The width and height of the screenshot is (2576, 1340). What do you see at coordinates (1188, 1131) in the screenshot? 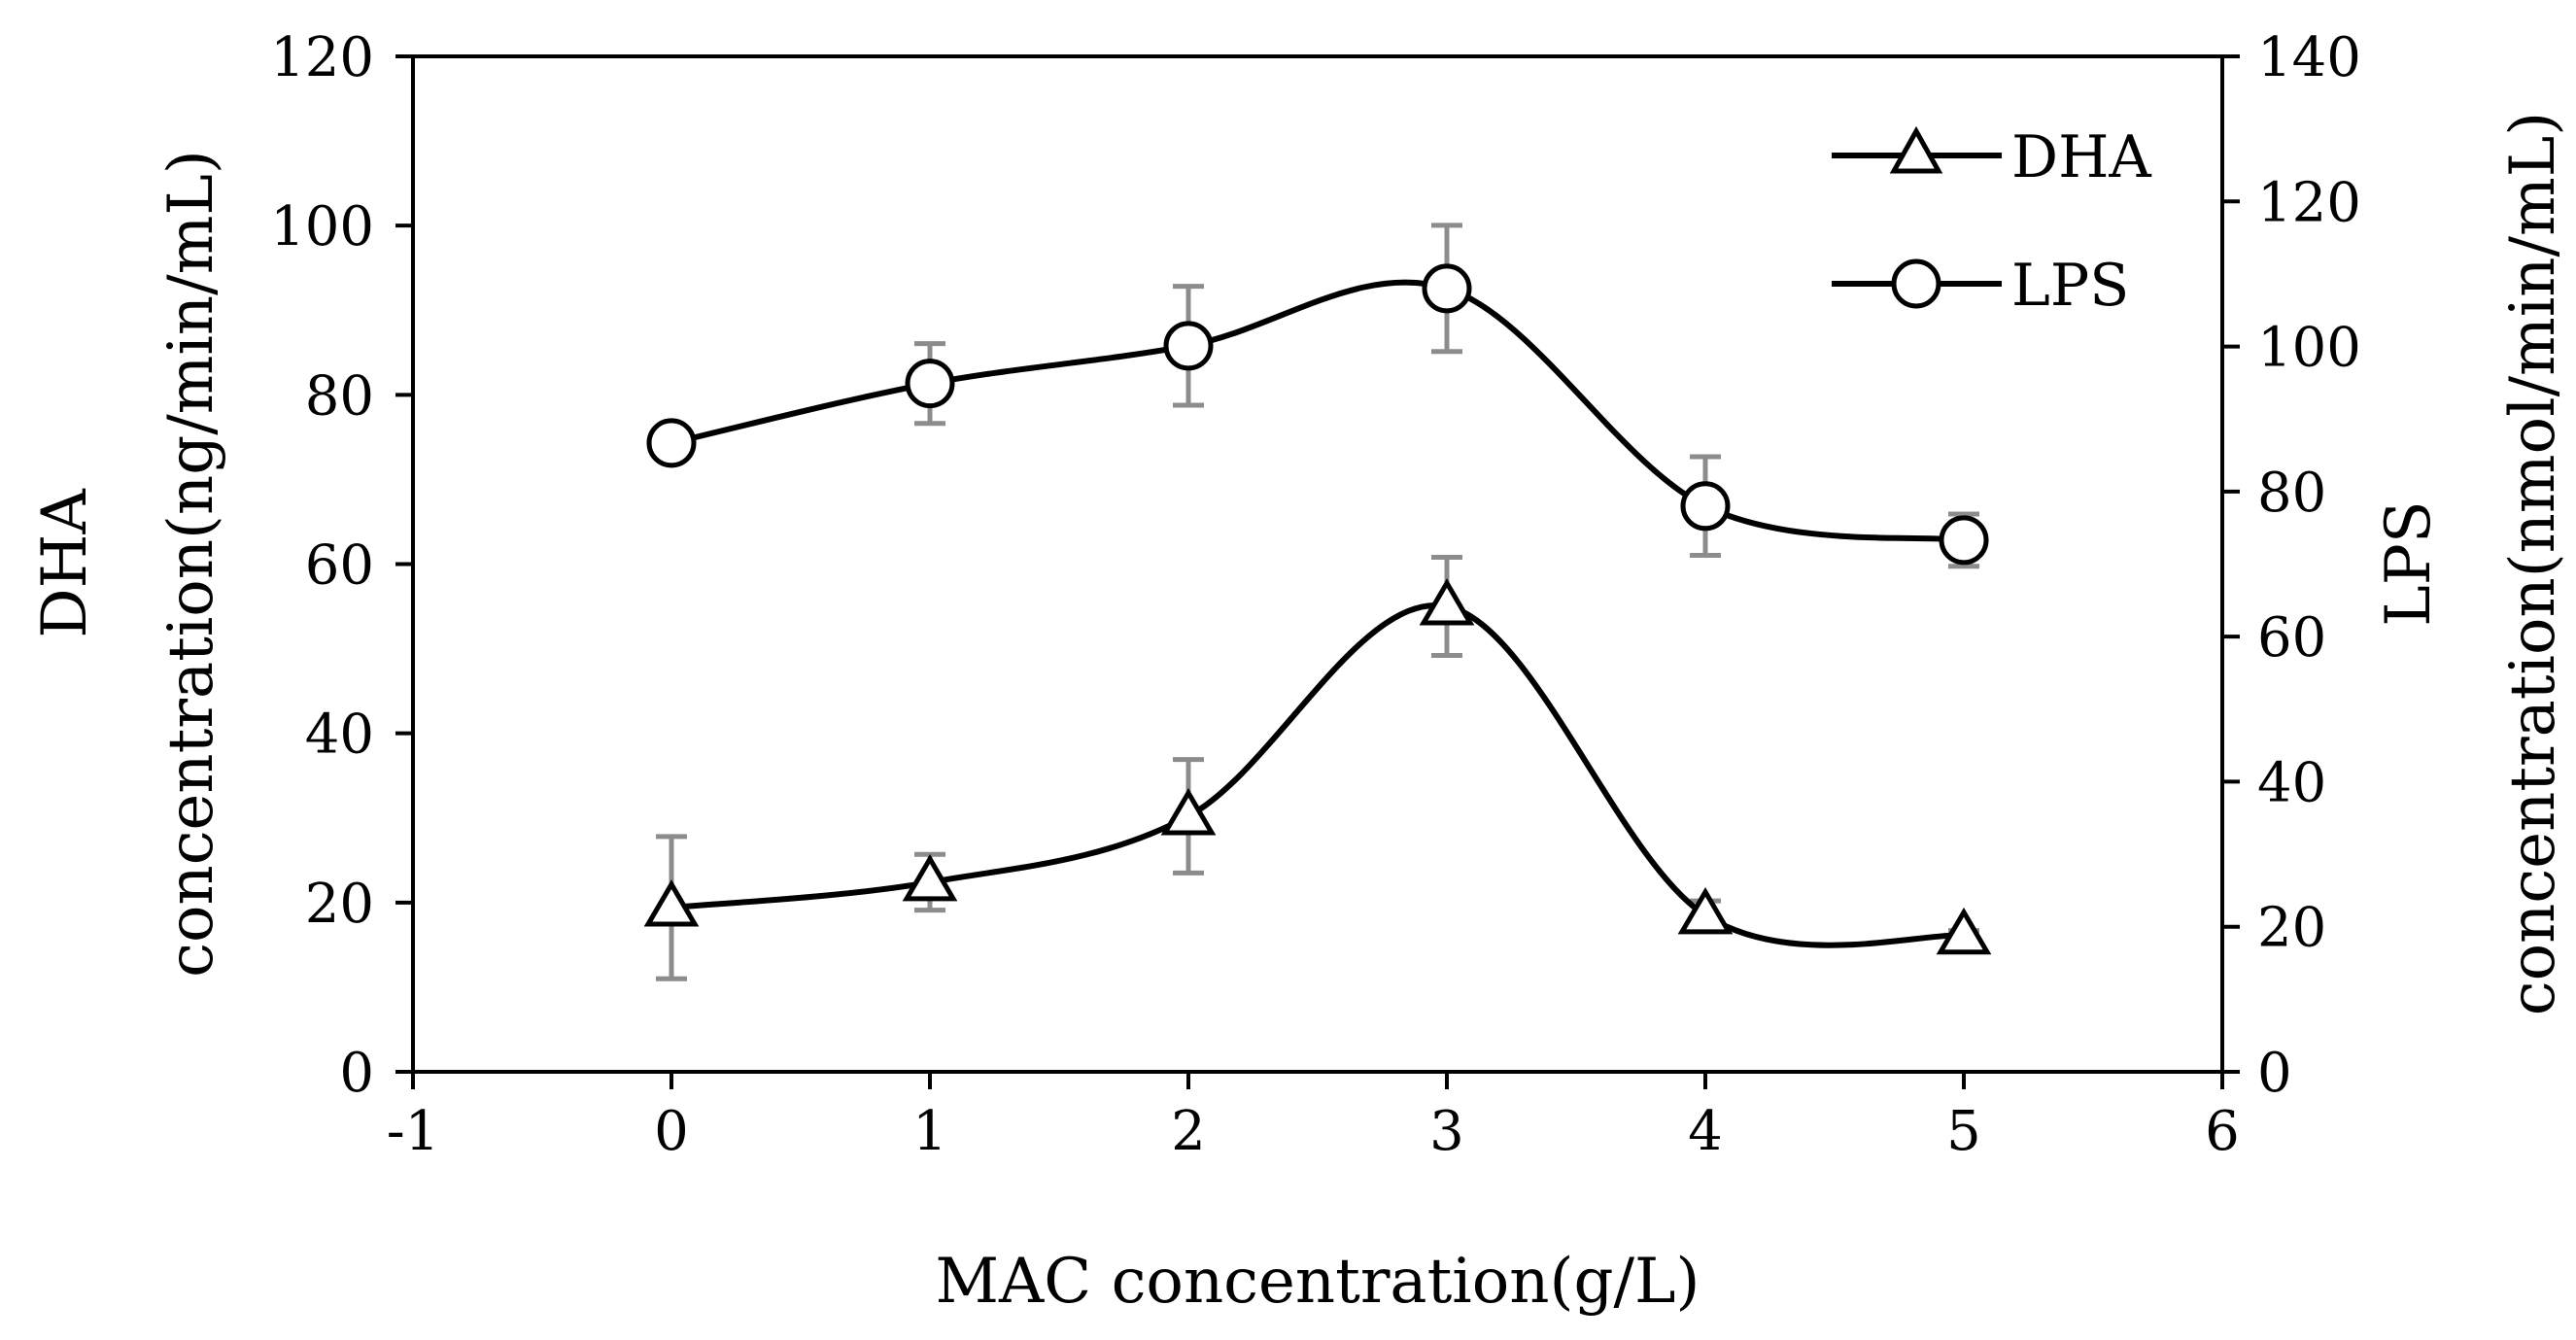
I see `x-tick-label: 2` at bounding box center [1188, 1131].